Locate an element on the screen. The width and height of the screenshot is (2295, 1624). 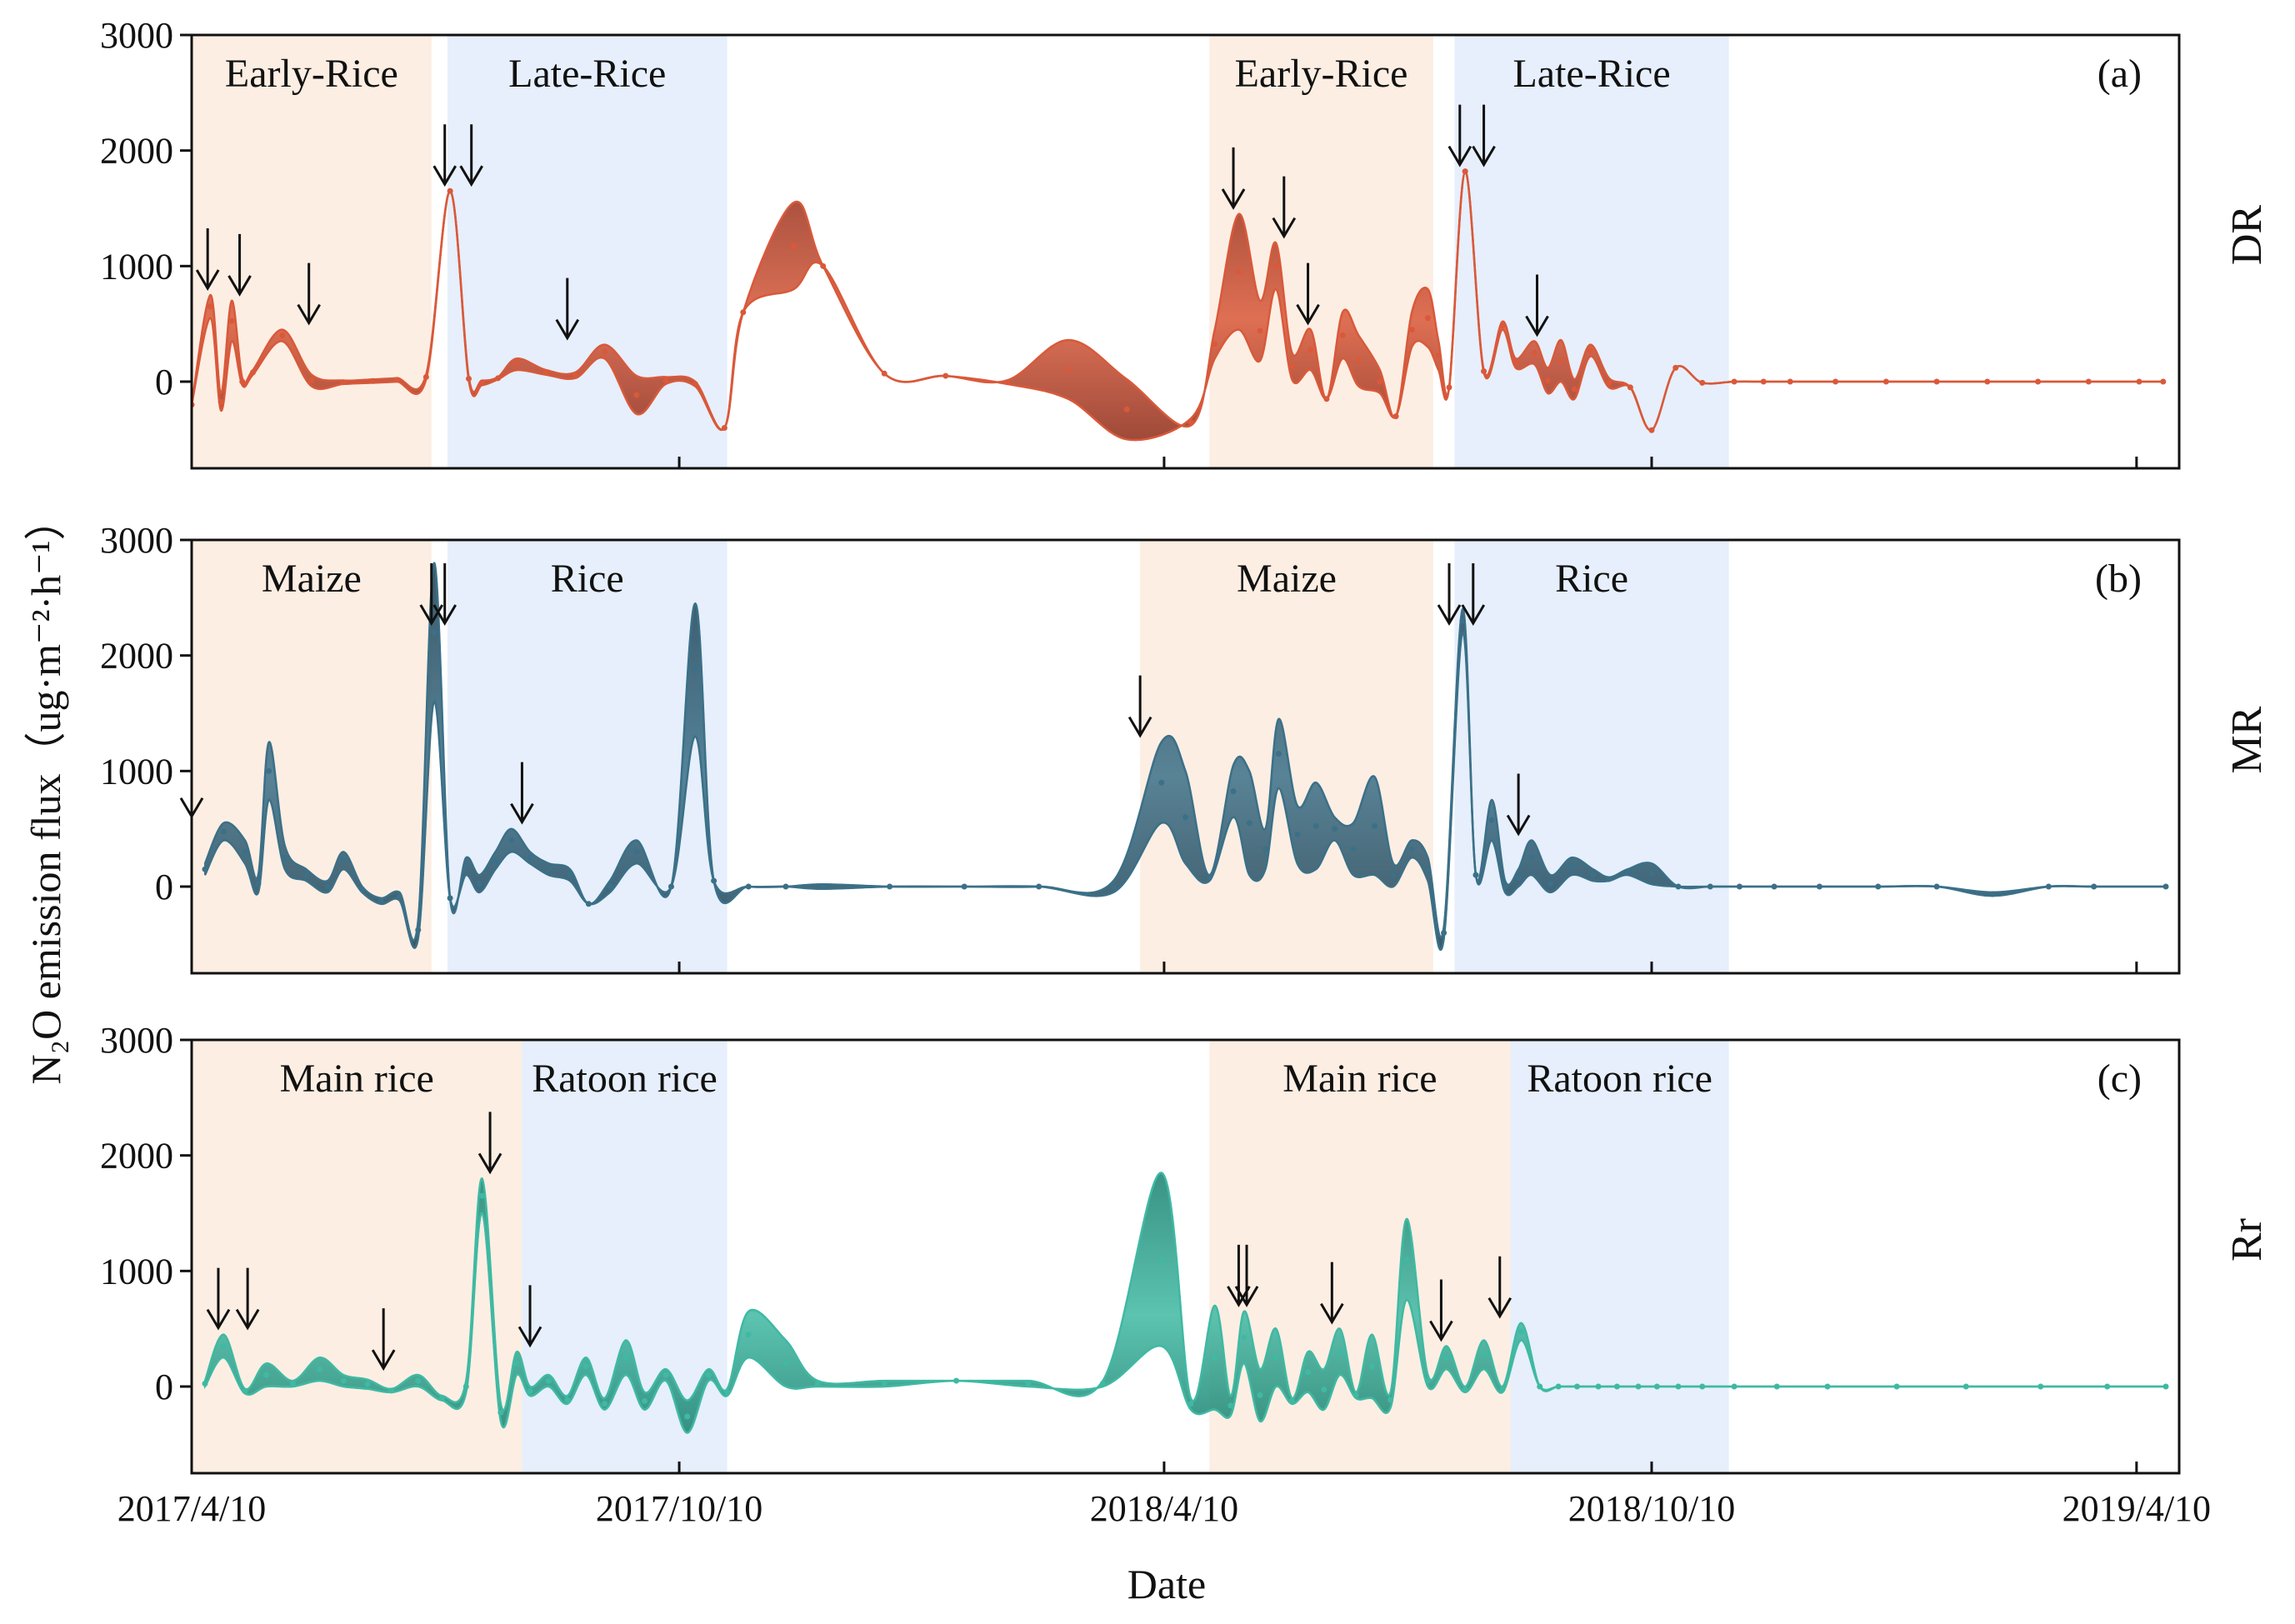
x-tick-label: 2017/4/10 is located at coordinates (192, 1508).